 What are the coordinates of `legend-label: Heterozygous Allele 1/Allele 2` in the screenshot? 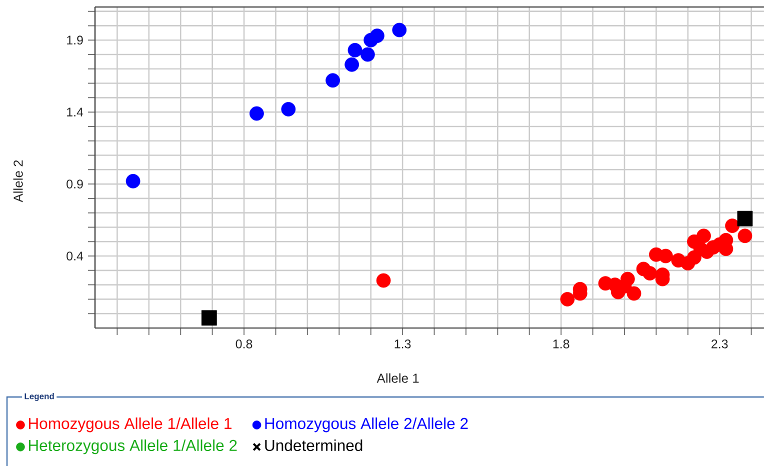 It's located at (132, 446).